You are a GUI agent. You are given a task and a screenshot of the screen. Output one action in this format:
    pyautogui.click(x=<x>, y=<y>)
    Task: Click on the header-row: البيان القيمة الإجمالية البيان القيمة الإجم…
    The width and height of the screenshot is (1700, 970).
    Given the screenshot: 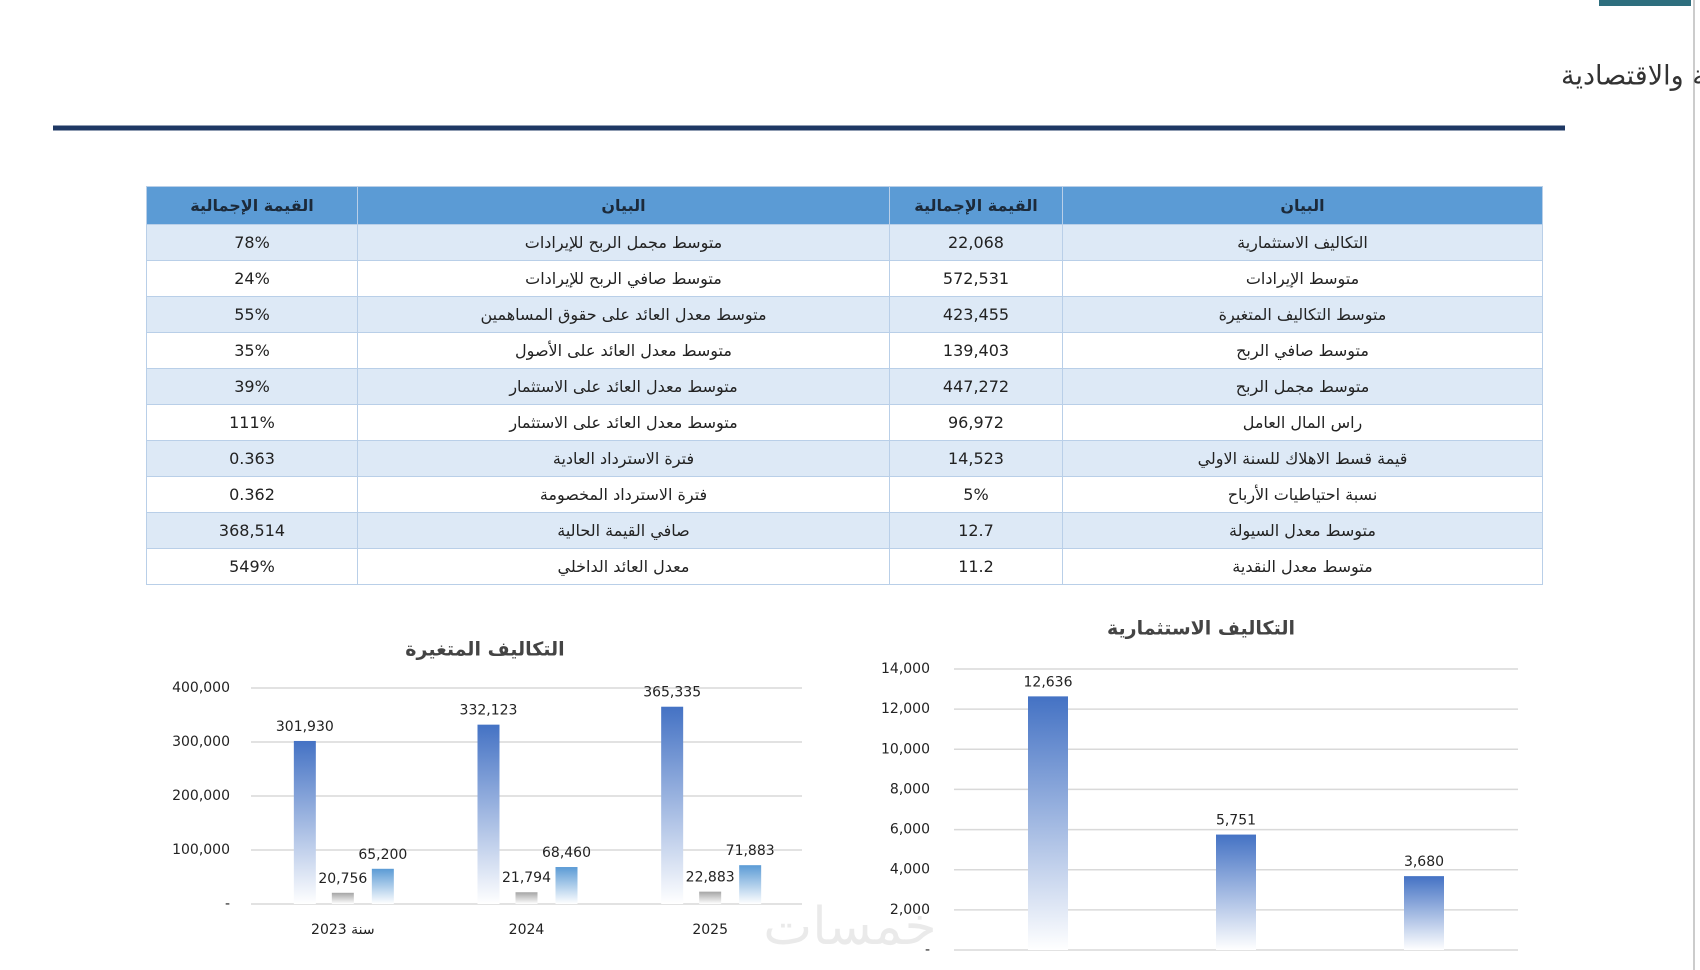 What is the action you would take?
    pyautogui.click(x=844, y=205)
    